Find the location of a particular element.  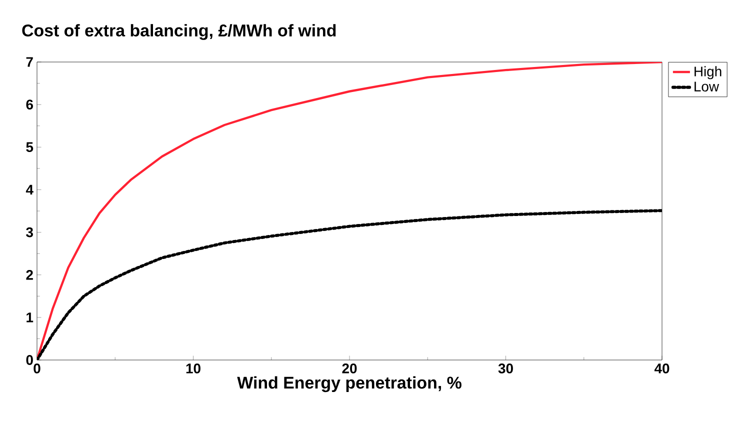

x-tick-label: 20 is located at coordinates (349, 369).